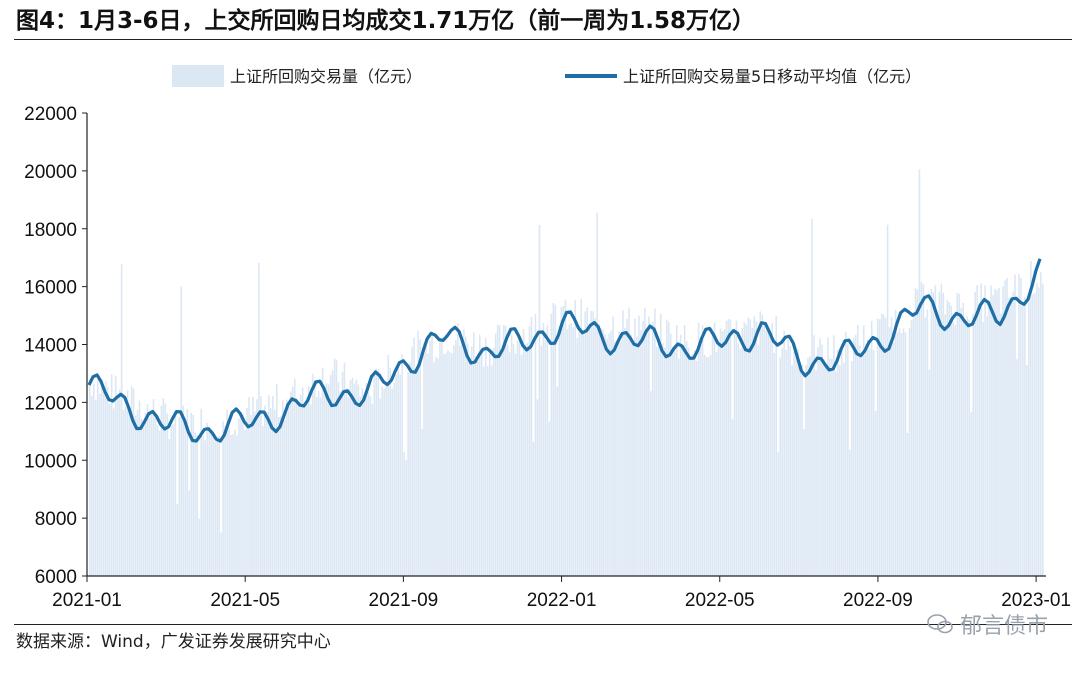 This screenshot has height=673, width=1080. Describe the element at coordinates (404, 600) in the screenshot. I see `x-tick-label: 2021-09` at that location.